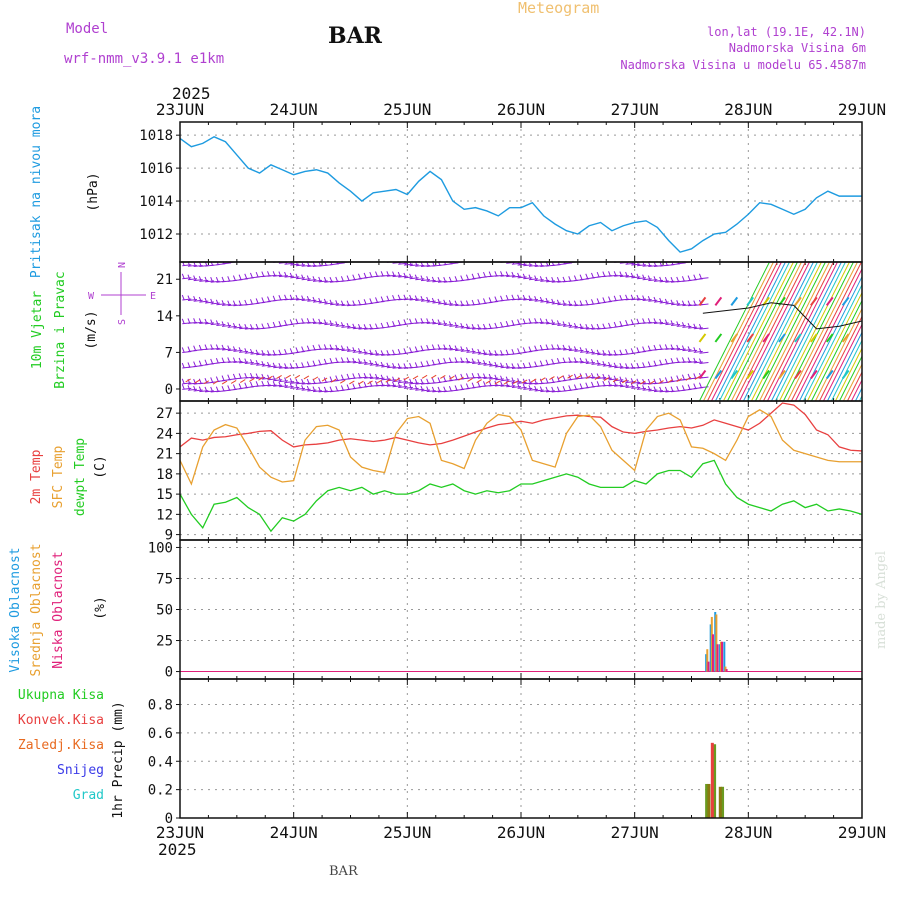 The width and height of the screenshot is (900, 900). Describe the element at coordinates (36, 609) in the screenshot. I see `cloud-label-2: Srednja Oblacnost` at that location.